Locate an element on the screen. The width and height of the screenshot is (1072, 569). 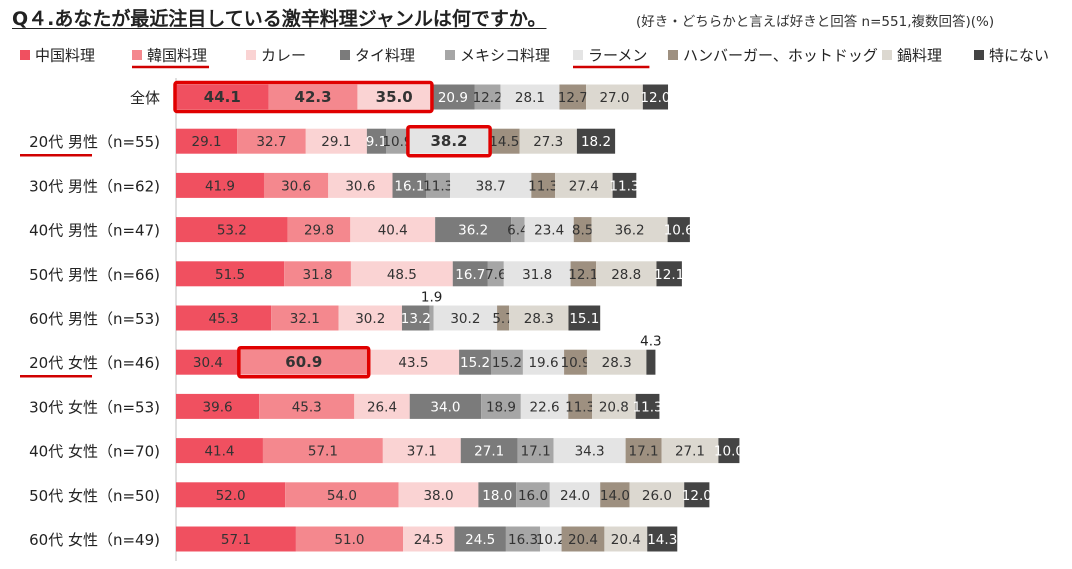
data-label: 10.0 is located at coordinates (729, 452).